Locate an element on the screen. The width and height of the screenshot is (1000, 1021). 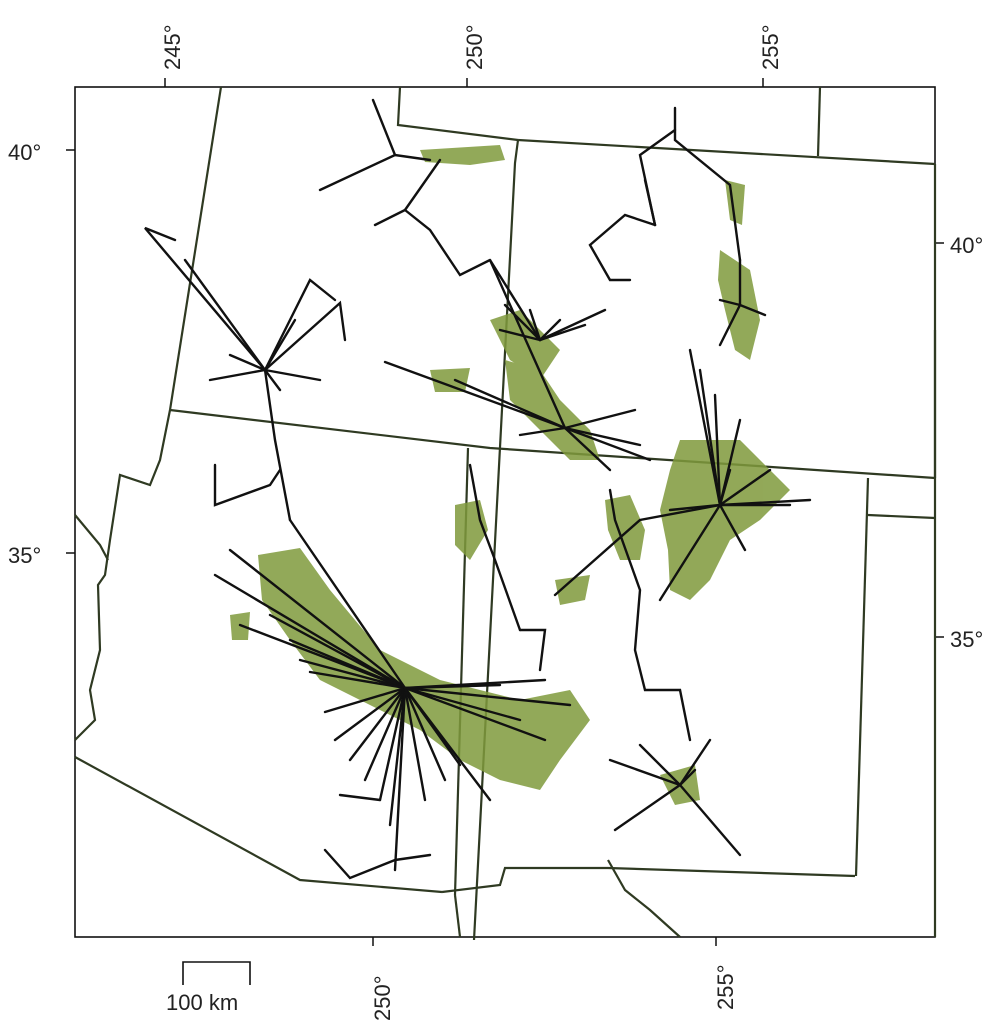
top-tick-label: 245° is located at coordinates (172, 47).